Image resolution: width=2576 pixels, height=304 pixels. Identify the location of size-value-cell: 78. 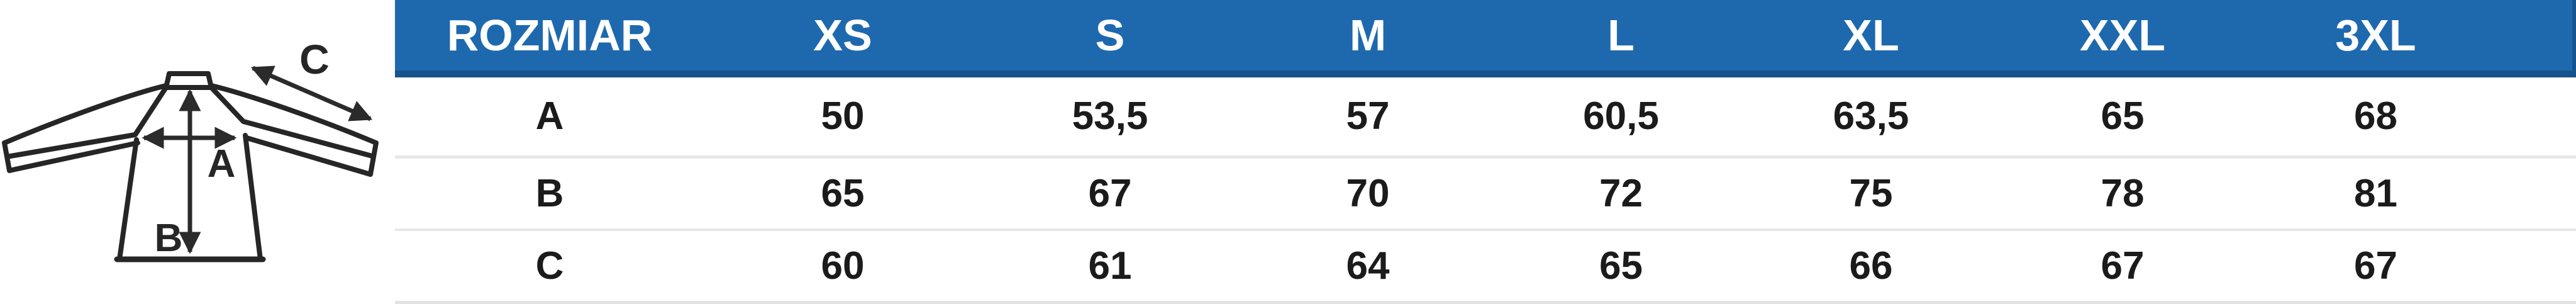
(2123, 194).